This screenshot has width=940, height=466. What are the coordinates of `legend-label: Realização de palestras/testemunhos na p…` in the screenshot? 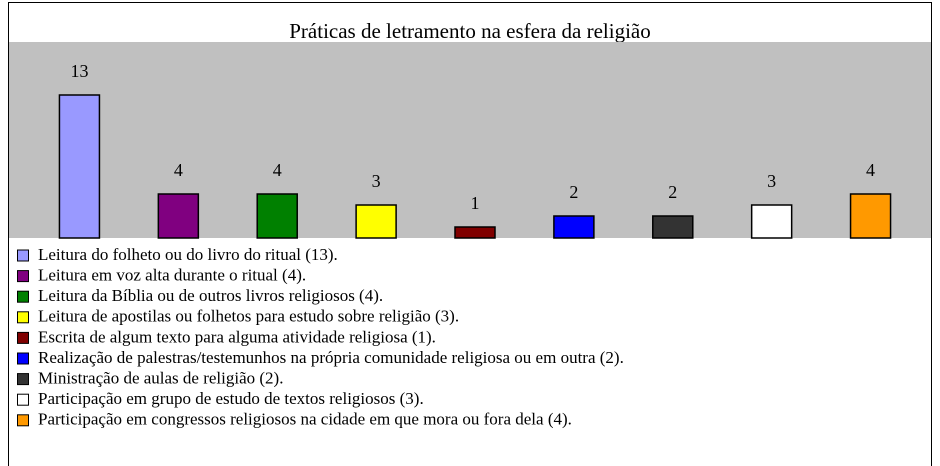 It's located at (331, 357).